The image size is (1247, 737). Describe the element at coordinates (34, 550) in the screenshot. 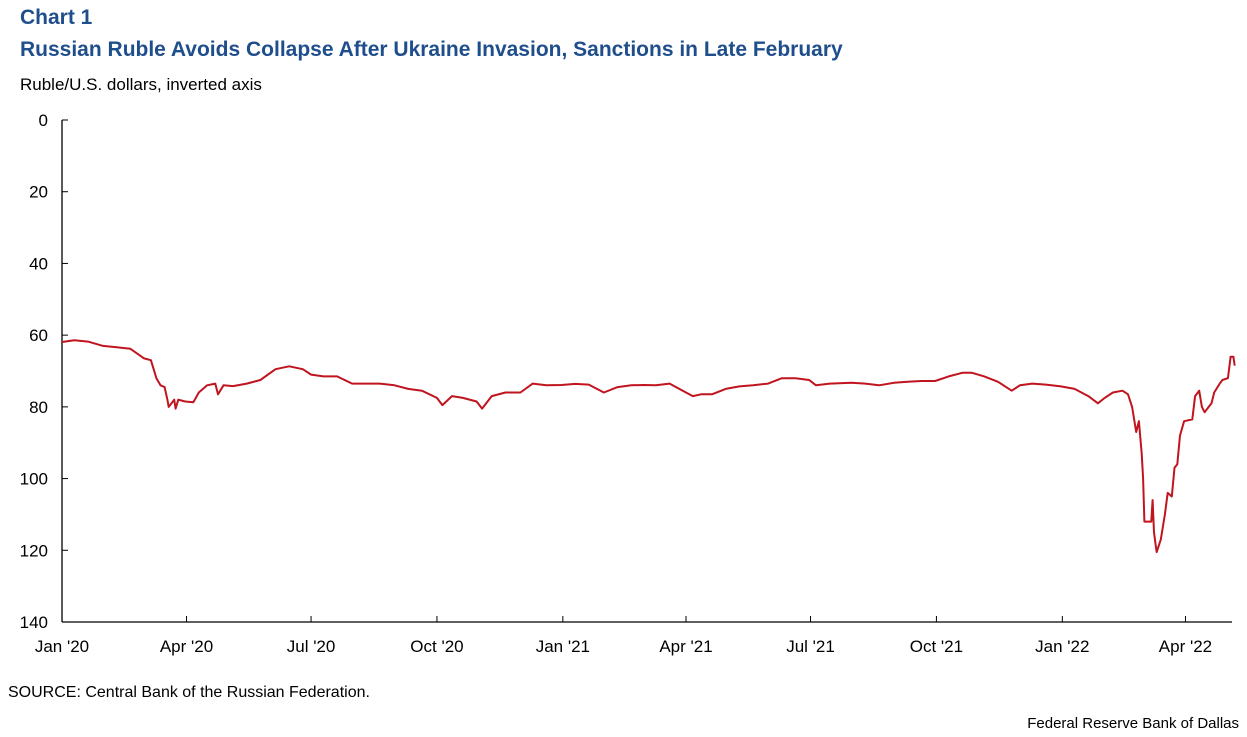

I see `y-tick-label: 120` at that location.